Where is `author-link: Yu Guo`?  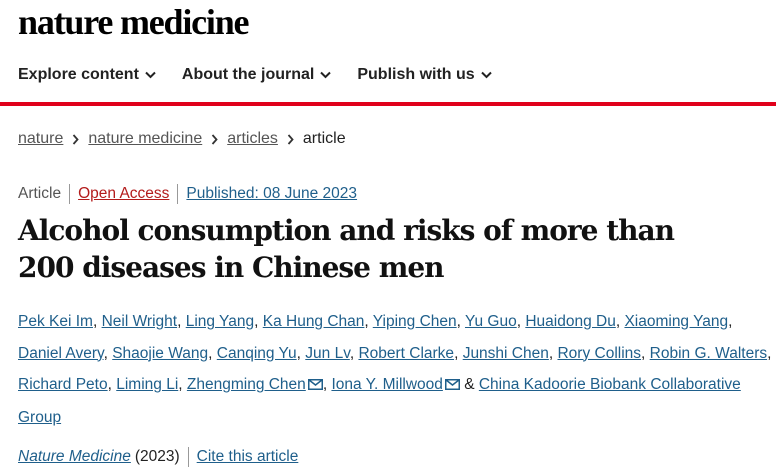
author-link: Yu Guo is located at coordinates (490, 321).